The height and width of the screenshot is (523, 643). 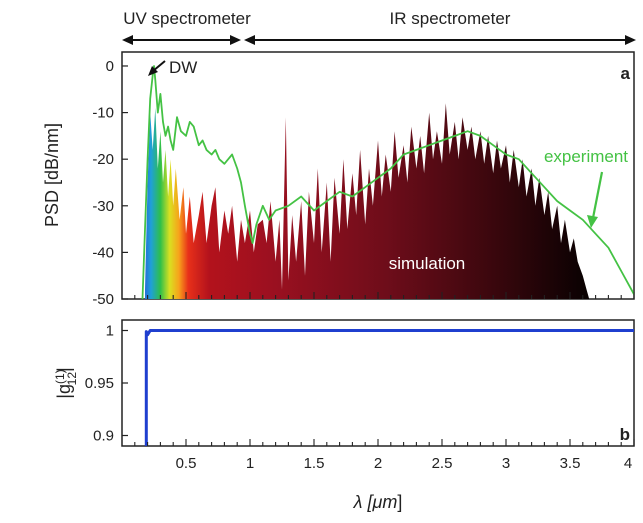 I want to click on coherence-y-axis-label: |g(1)12|, so click(x=66, y=382).